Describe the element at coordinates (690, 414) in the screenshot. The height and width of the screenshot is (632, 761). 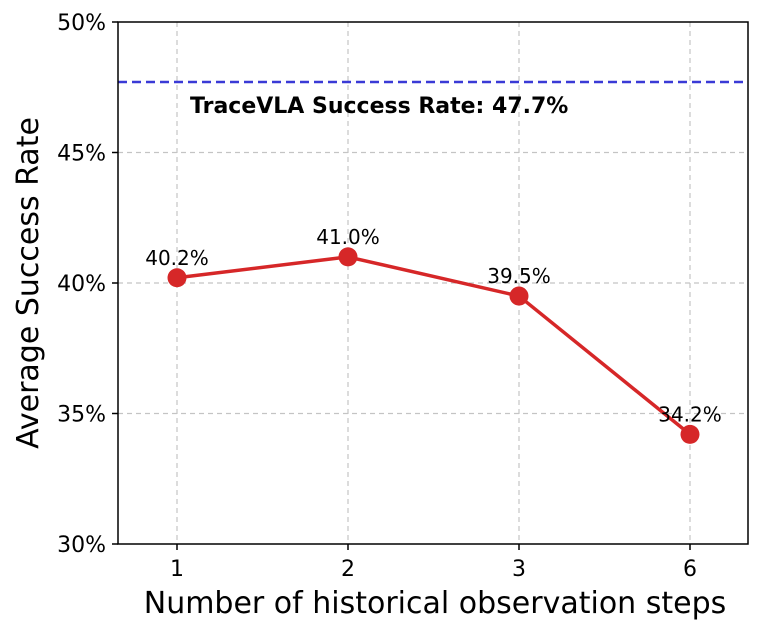
I see `data-label: 34.2%` at that location.